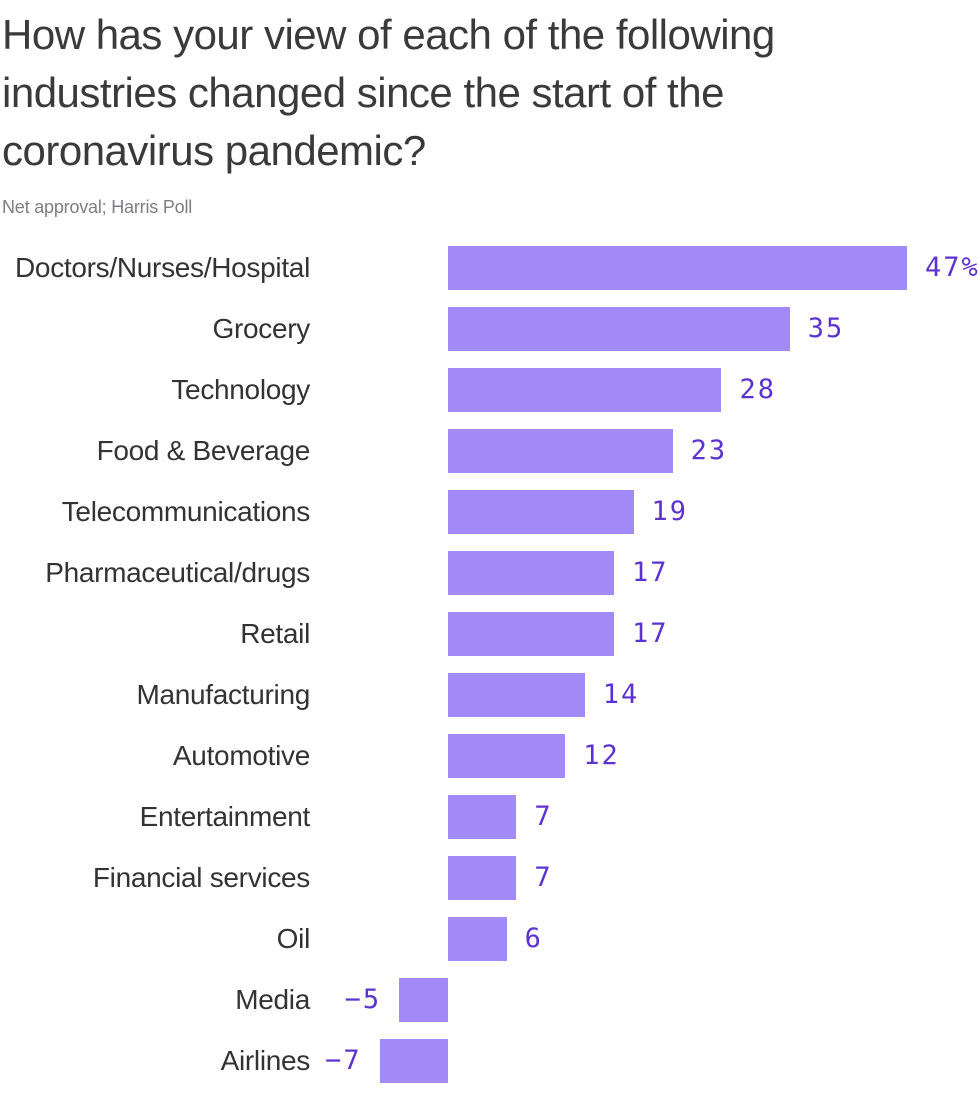 This screenshot has width=980, height=1104. I want to click on category-label: Doctors/Nurses/Hospital, so click(162, 267).